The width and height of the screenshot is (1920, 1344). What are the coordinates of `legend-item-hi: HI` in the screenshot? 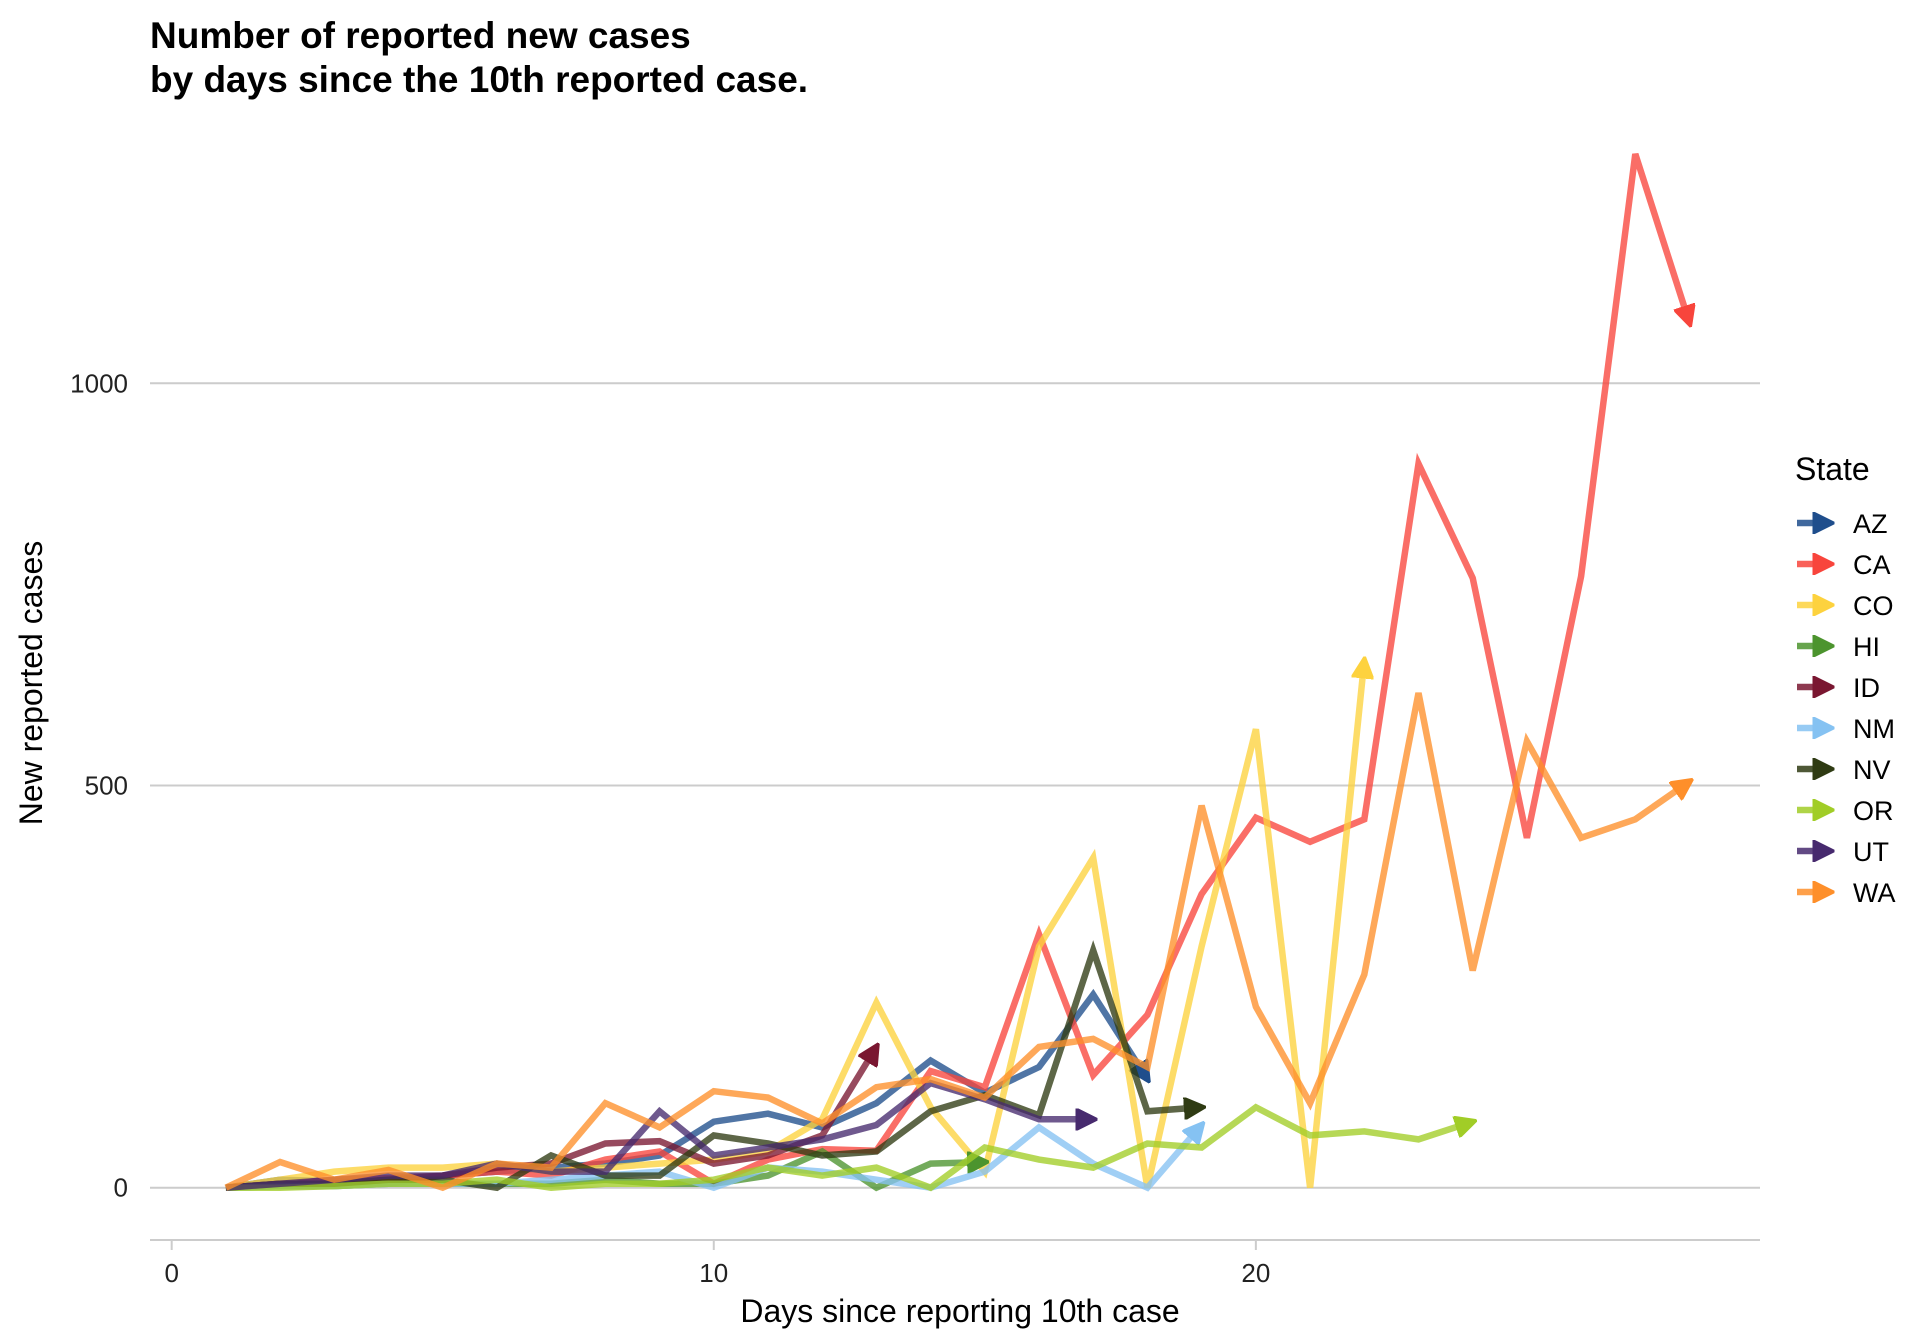 It's located at (1838, 647).